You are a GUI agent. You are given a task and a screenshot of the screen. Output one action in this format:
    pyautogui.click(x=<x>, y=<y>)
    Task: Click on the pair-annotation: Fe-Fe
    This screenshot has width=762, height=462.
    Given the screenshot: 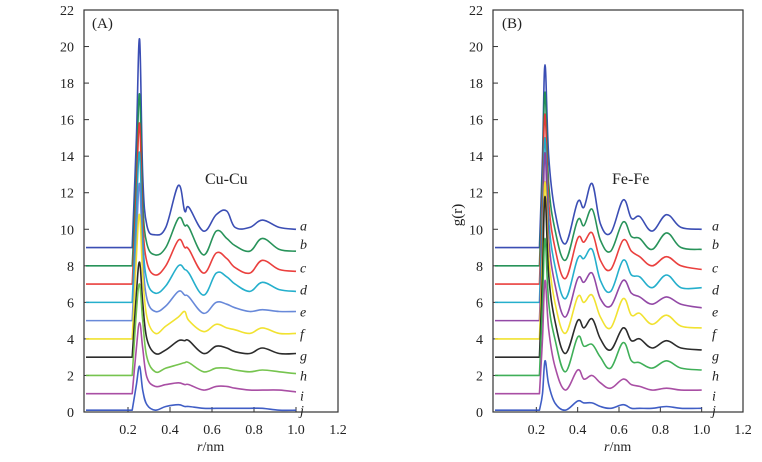 What is the action you would take?
    pyautogui.click(x=630, y=179)
    